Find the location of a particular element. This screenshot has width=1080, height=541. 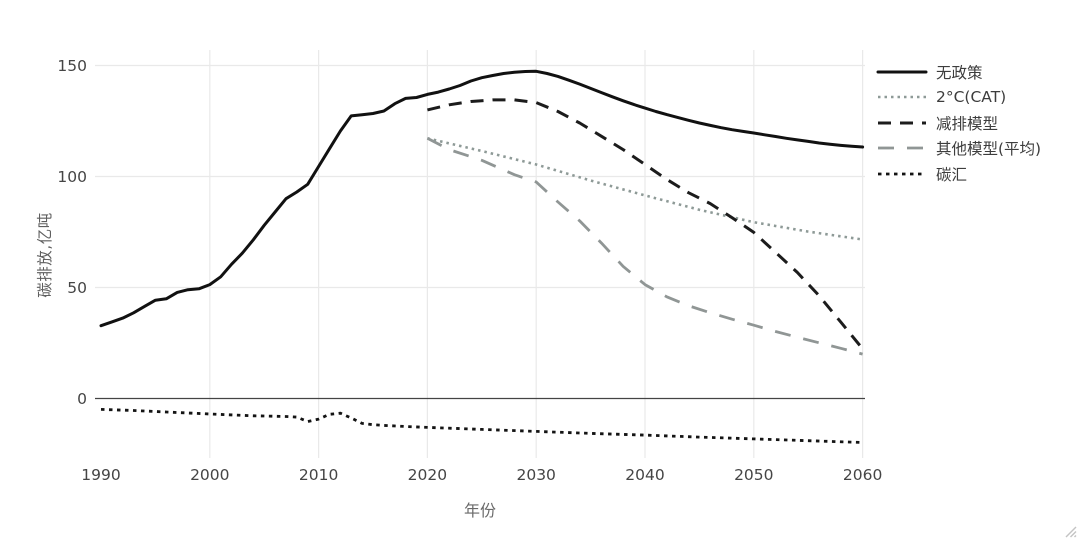

legend: 无政策 2°C(CAT) 减排模型 其他模型(平均) 碳汇 is located at coordinates (958, 123).